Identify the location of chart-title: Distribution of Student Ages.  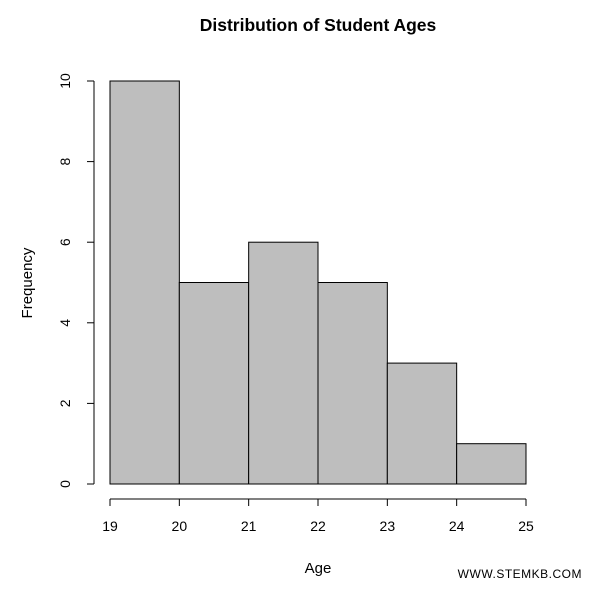
(318, 25).